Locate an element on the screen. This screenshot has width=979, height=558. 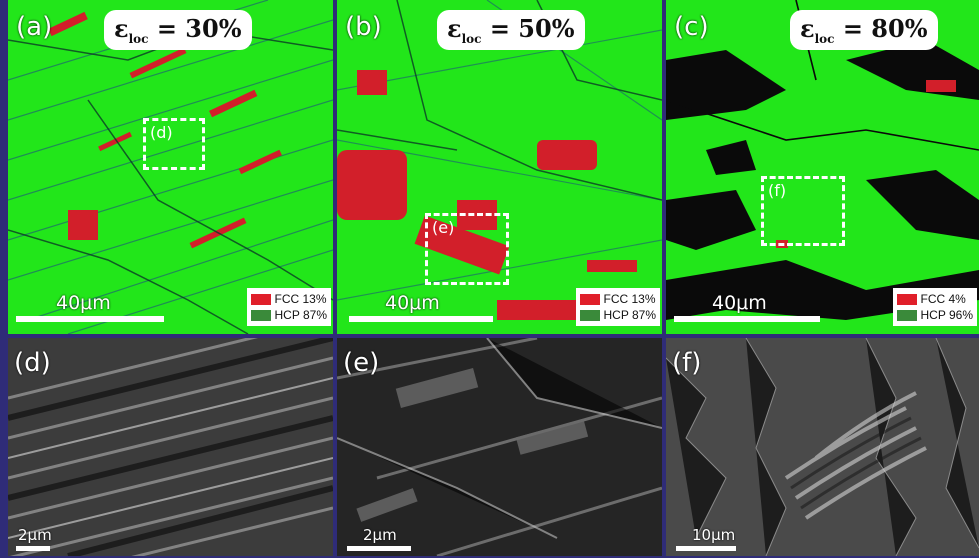
scale-bar-d is located at coordinates (33, 548).